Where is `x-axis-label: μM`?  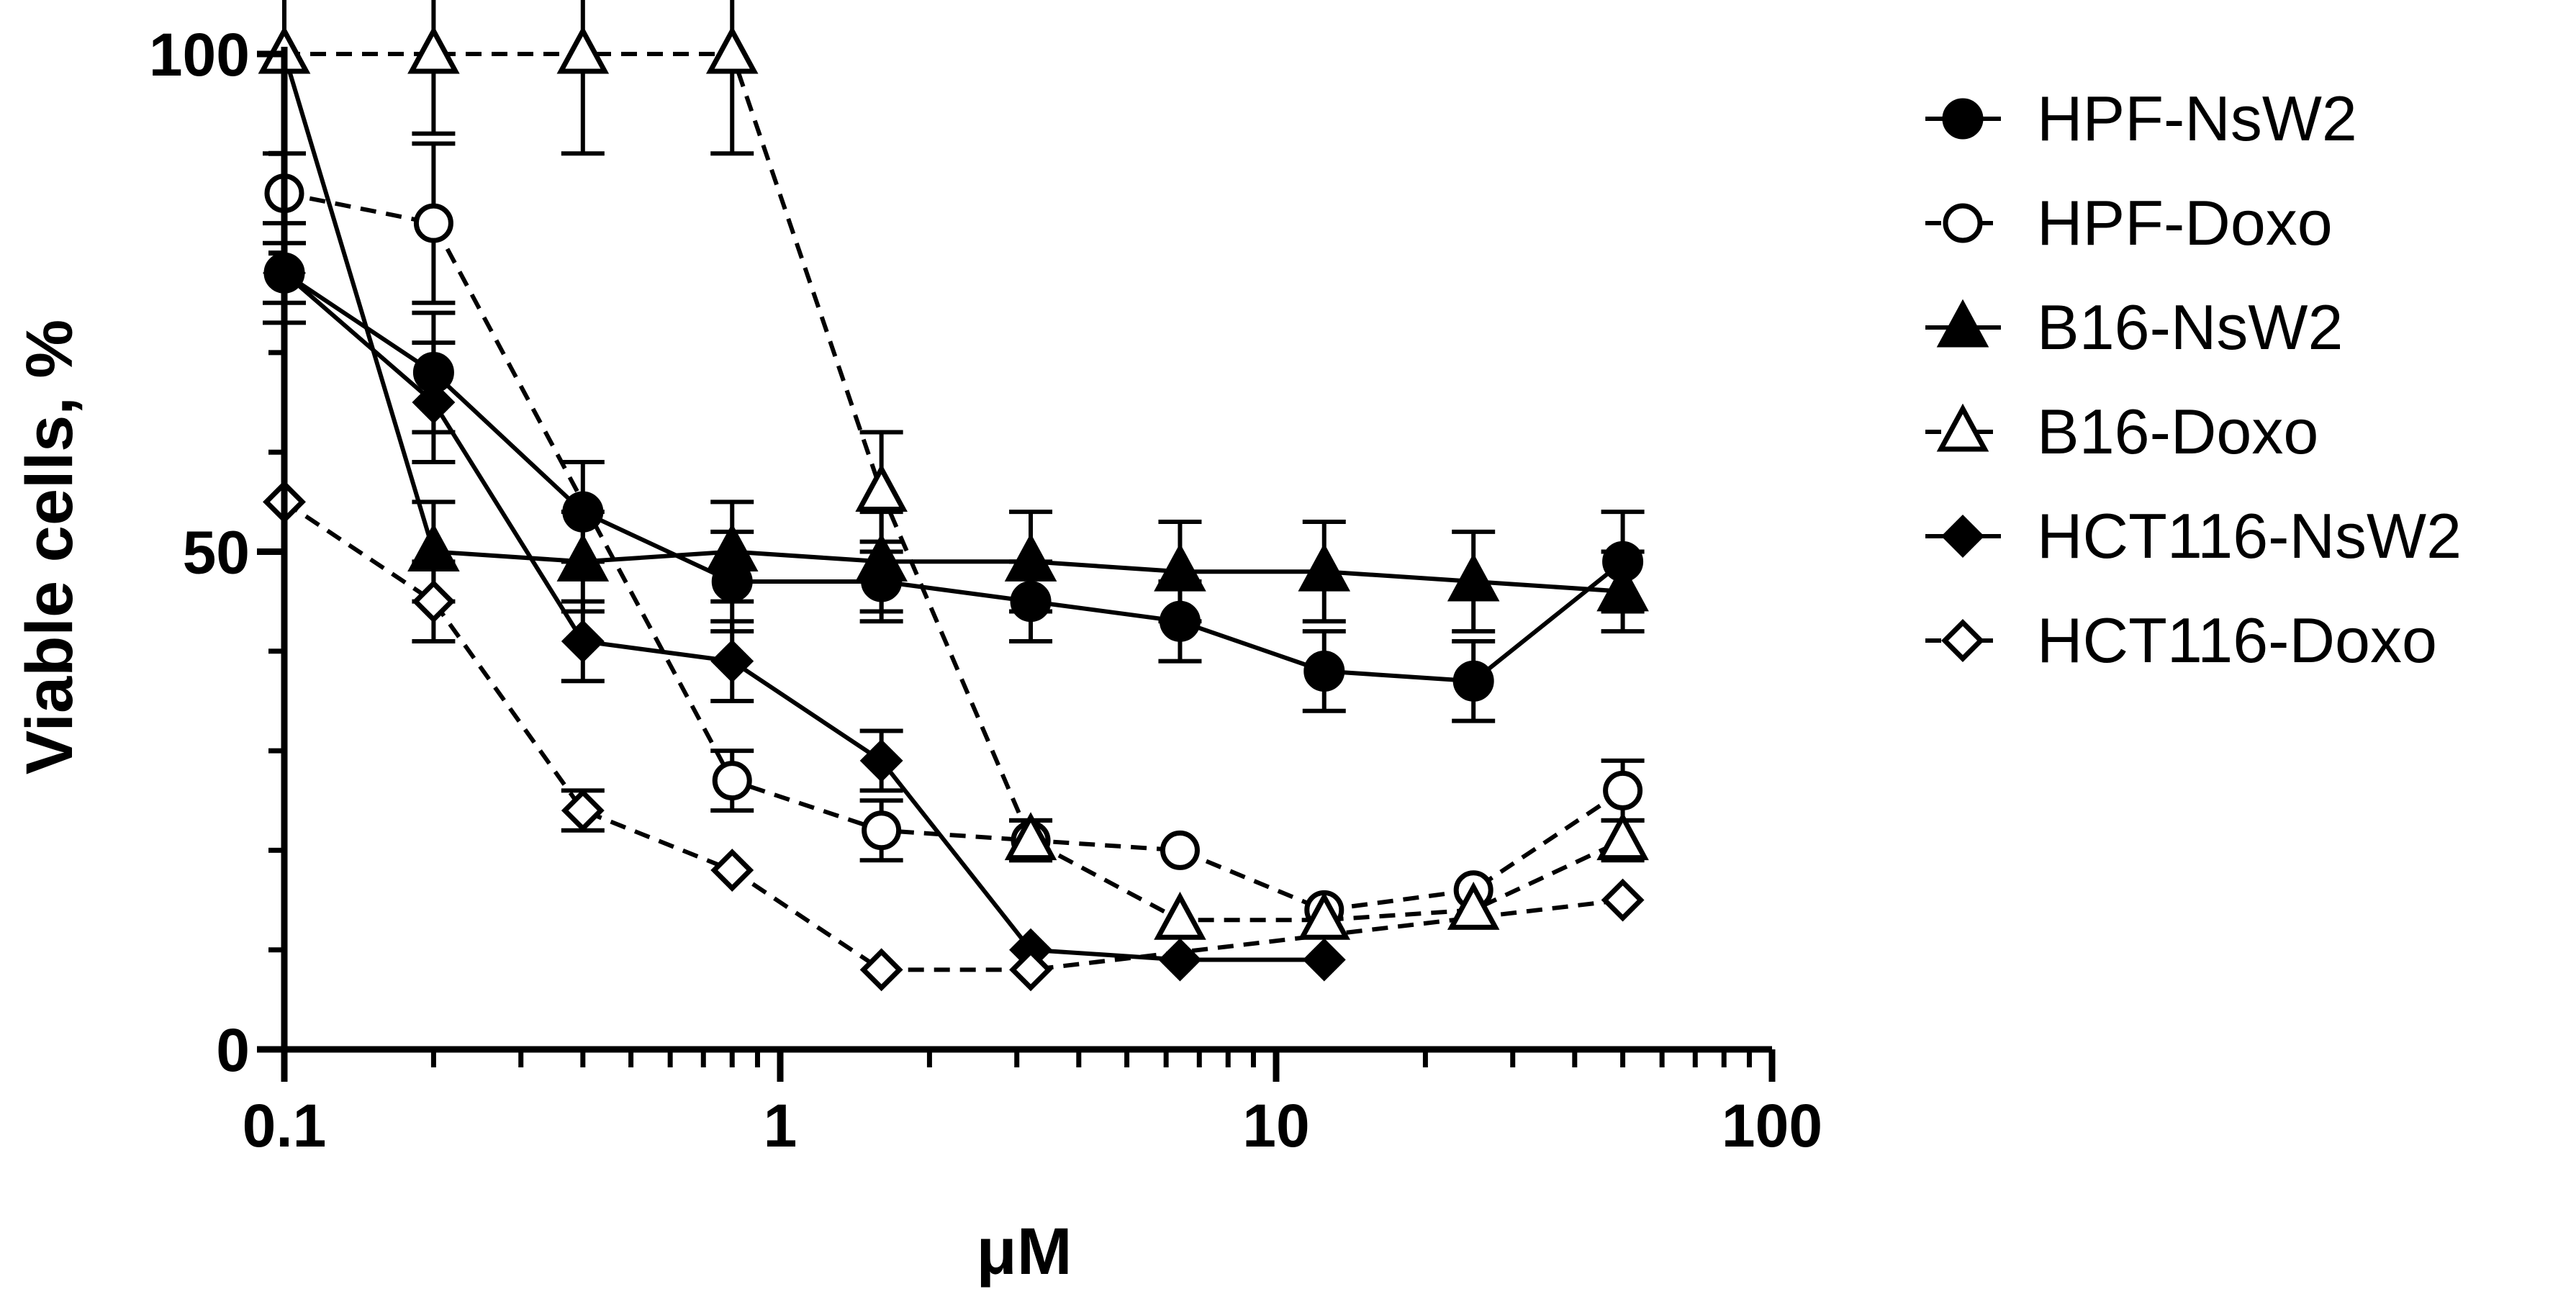 x-axis-label: μM is located at coordinates (1025, 1251).